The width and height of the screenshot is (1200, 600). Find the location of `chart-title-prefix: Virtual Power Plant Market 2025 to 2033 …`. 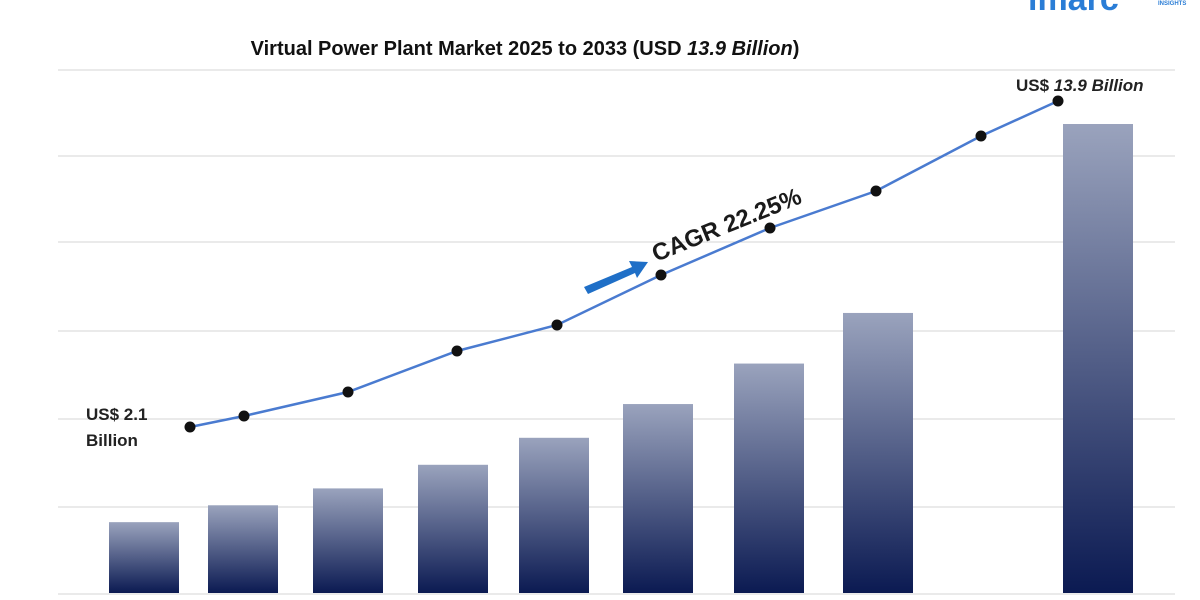

chart-title-prefix: Virtual Power Plant Market 2025 to 2033 … is located at coordinates (469, 49).